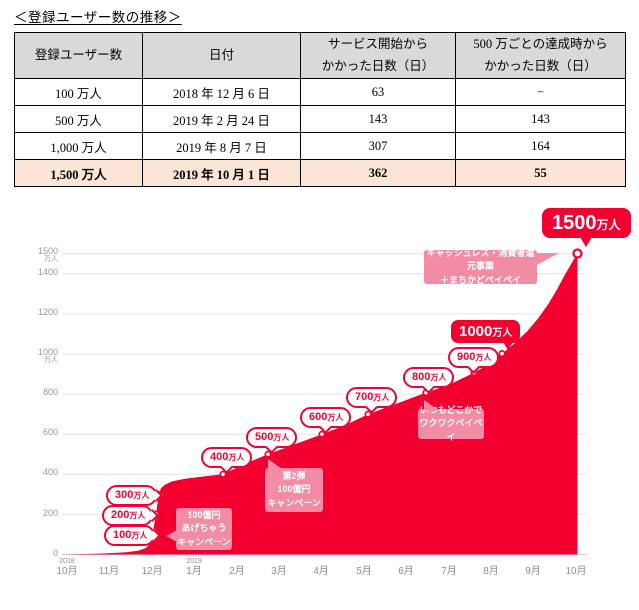 The image size is (639, 610). I want to click on milestone-badge-1000: 1000万人, so click(486, 335).